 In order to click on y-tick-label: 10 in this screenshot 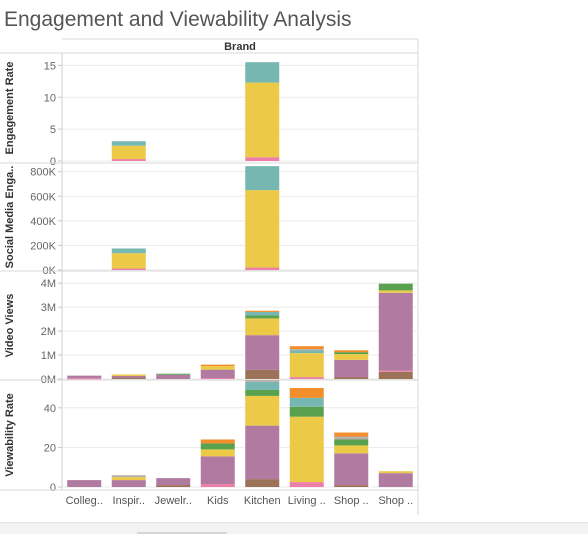, I will do `click(50, 98)`.